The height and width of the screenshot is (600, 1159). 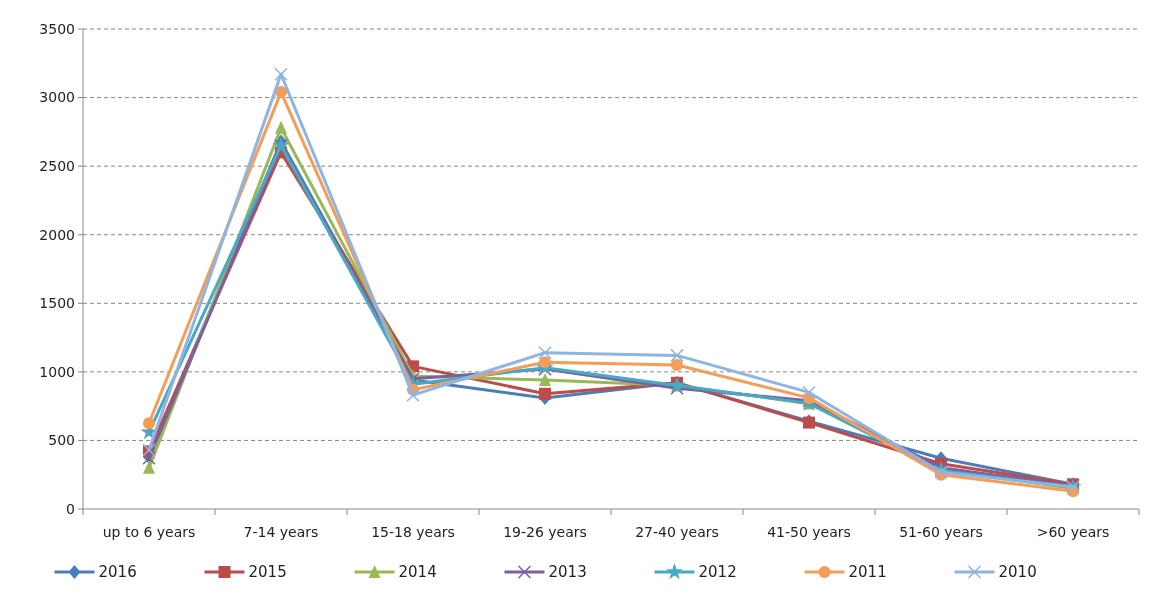 What do you see at coordinates (57, 166) in the screenshot?
I see `y-tick-label: 2500` at bounding box center [57, 166].